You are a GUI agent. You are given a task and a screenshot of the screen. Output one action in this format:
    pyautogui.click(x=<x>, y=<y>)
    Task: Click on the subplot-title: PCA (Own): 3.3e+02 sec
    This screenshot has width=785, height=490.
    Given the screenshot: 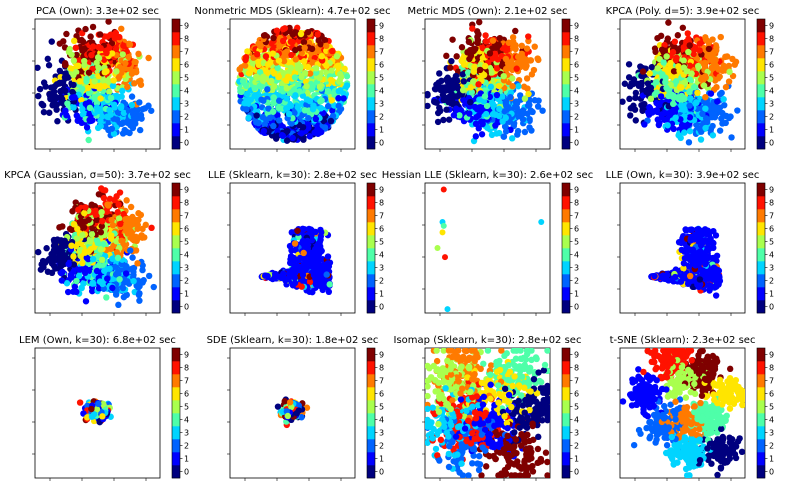 What is the action you would take?
    pyautogui.click(x=97, y=11)
    